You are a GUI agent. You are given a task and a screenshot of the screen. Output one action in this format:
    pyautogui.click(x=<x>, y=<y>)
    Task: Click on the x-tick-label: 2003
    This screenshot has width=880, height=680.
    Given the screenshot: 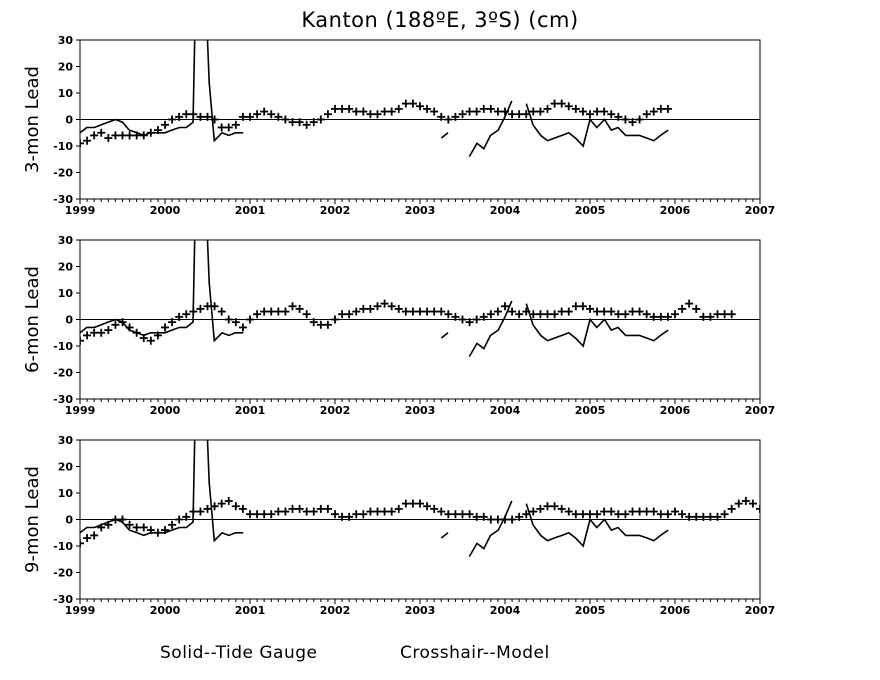 What is the action you would take?
    pyautogui.click(x=420, y=410)
    